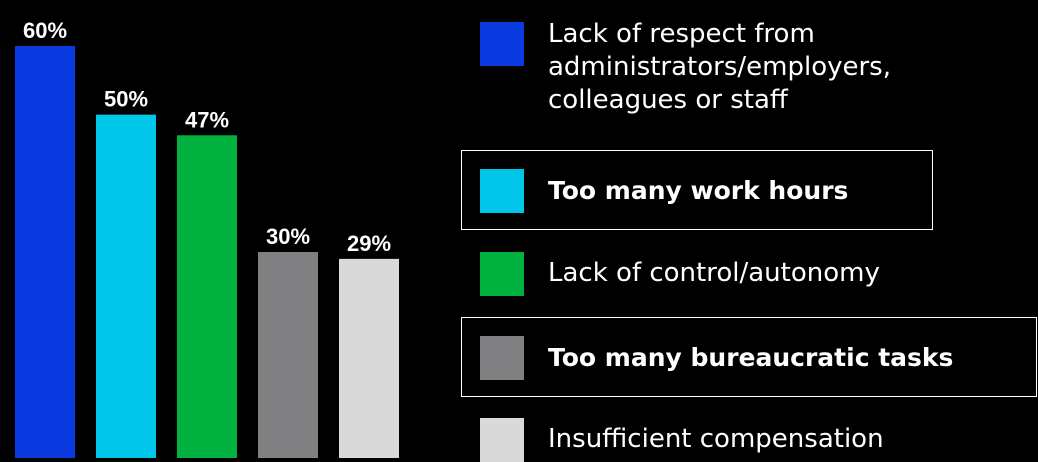 The width and height of the screenshot is (1038, 462). I want to click on legend-item-bureaucratic: Too many bureaucratic tasks, so click(716, 358).